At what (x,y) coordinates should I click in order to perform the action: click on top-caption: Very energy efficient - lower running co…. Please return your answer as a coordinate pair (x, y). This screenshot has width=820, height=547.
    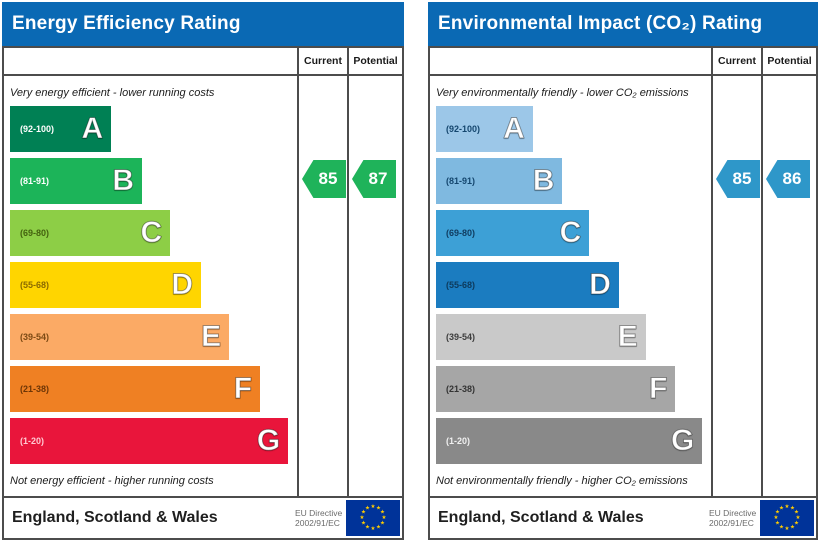
    Looking at the image, I should click on (112, 93).